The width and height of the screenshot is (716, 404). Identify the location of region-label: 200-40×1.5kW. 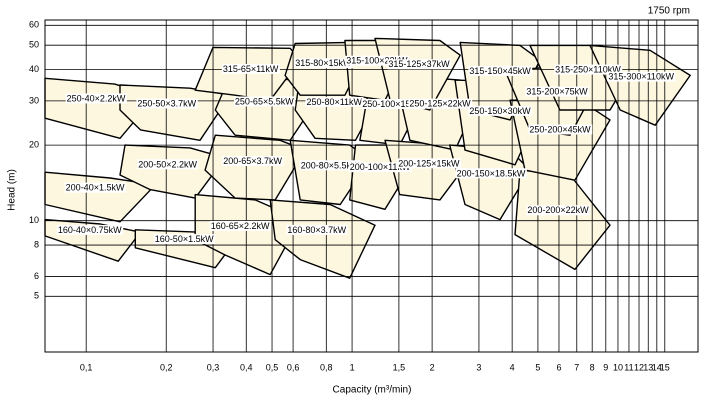
(95, 188).